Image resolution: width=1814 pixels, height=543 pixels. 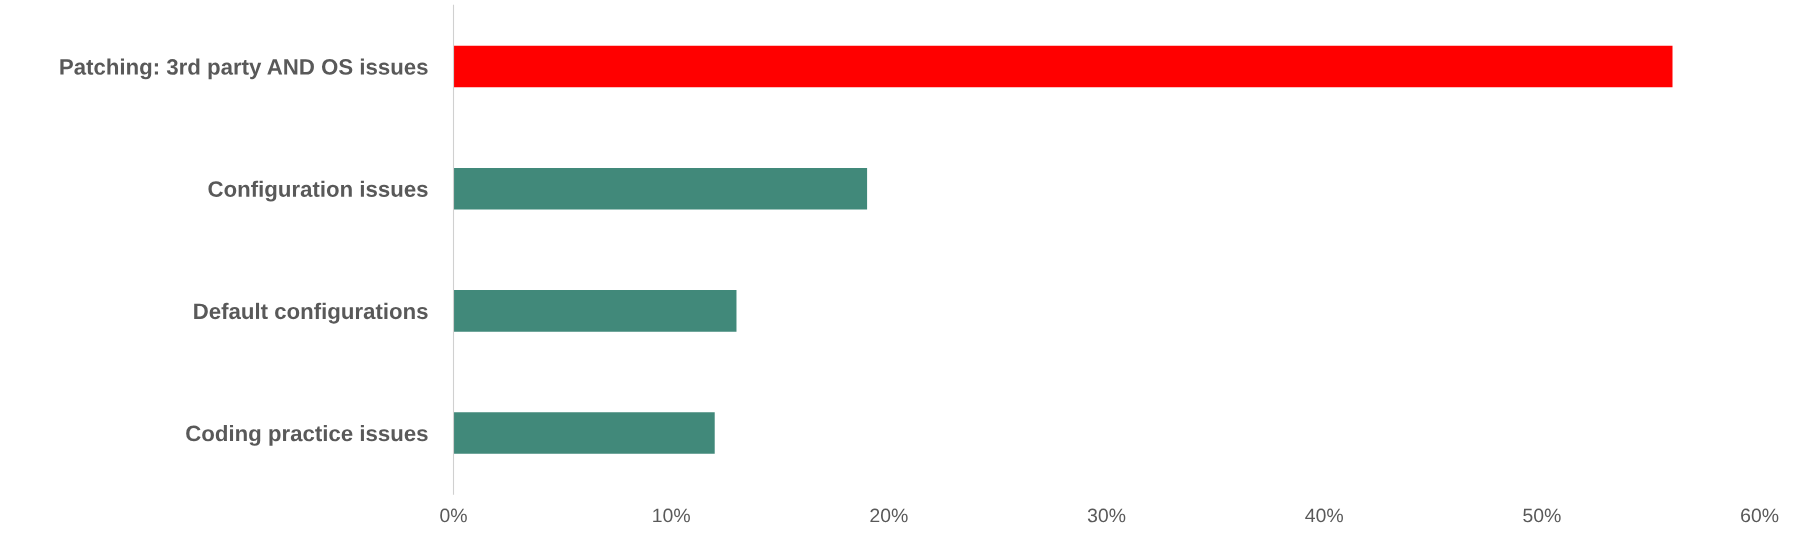 I want to click on x-tick-label: 40%, so click(x=1324, y=515).